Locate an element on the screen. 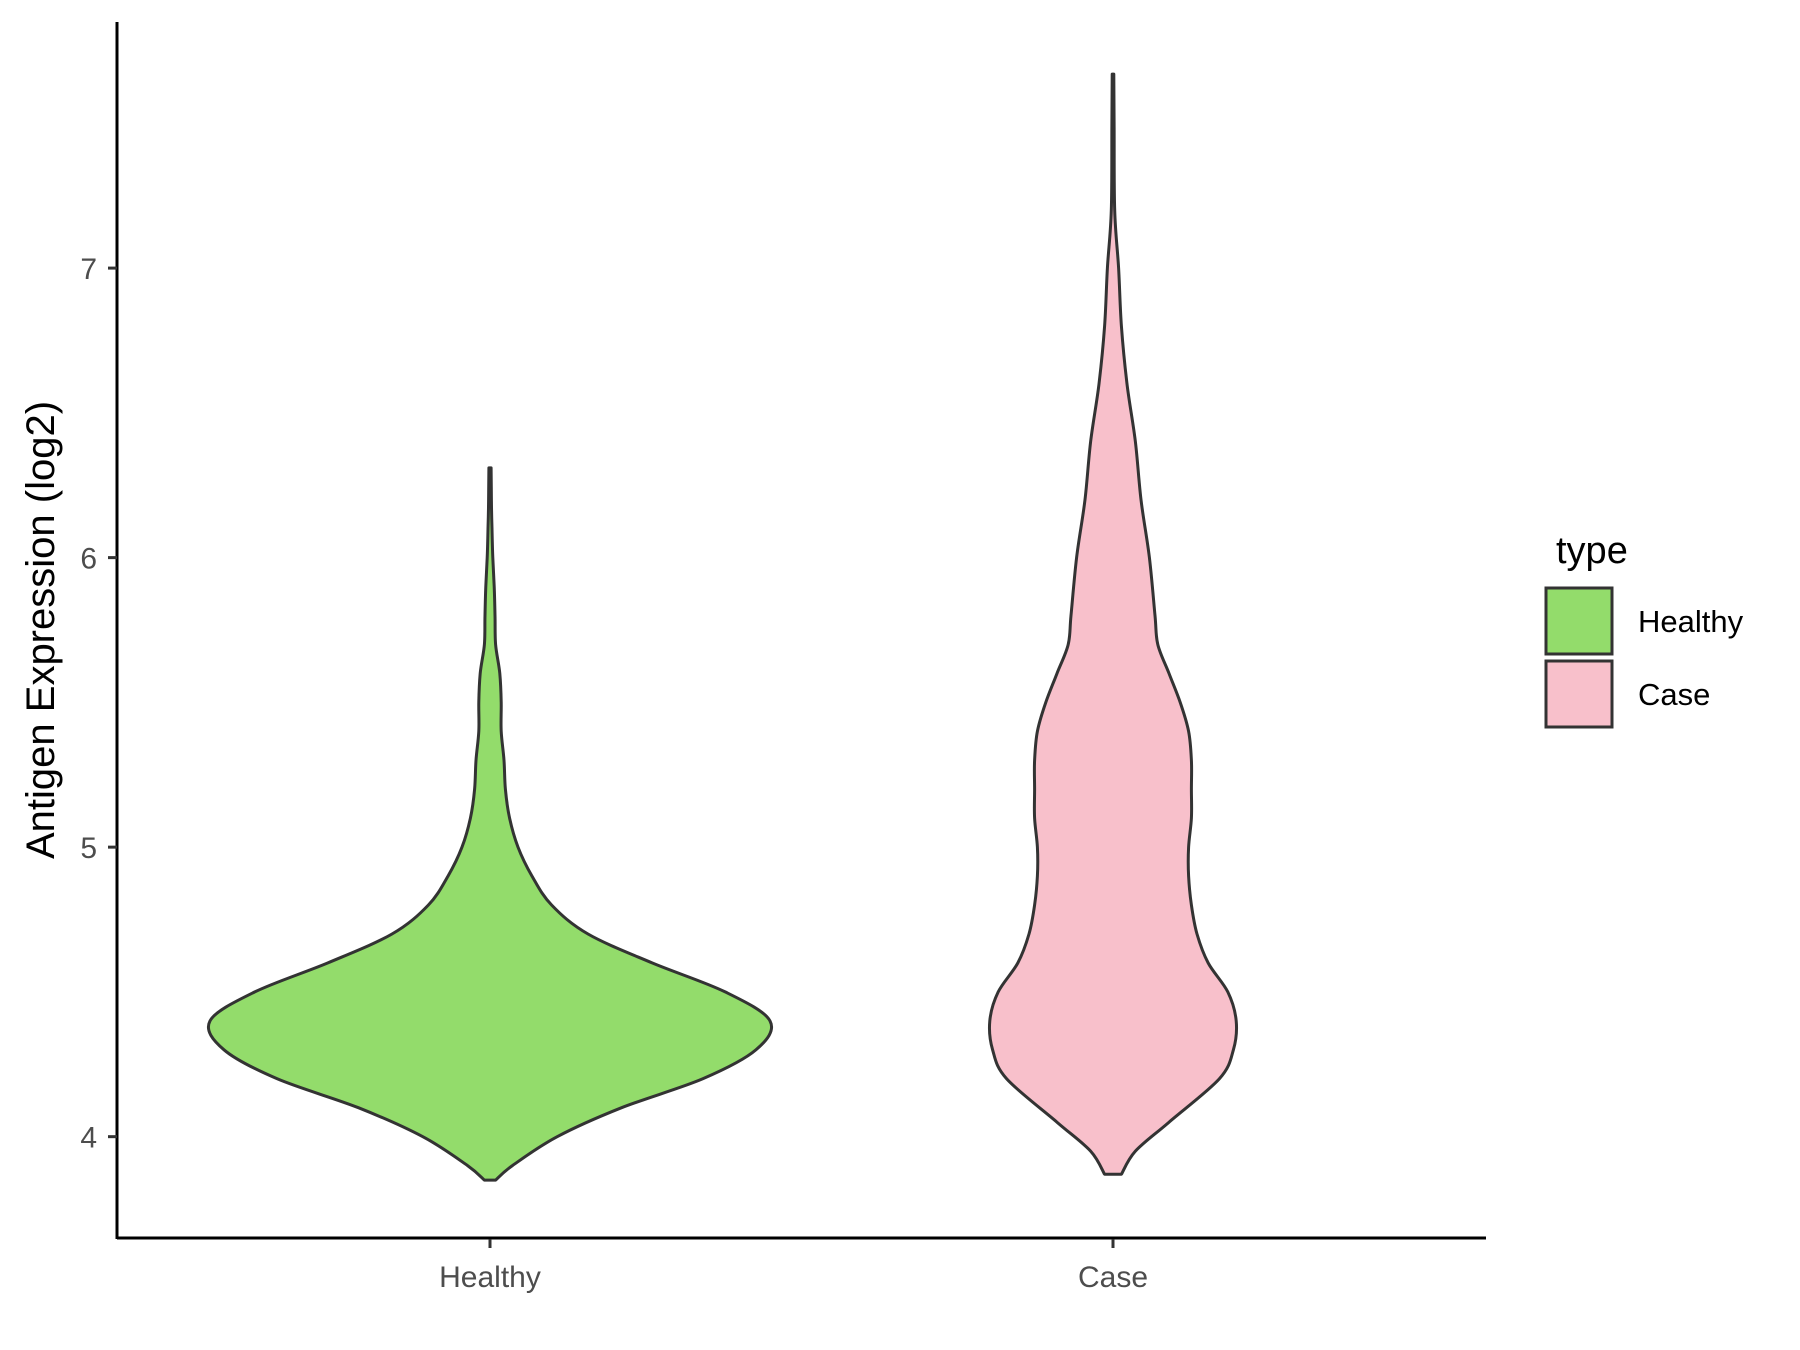 This screenshot has height=1350, width=1800. legend: type Healthy Case is located at coordinates (1644, 629).